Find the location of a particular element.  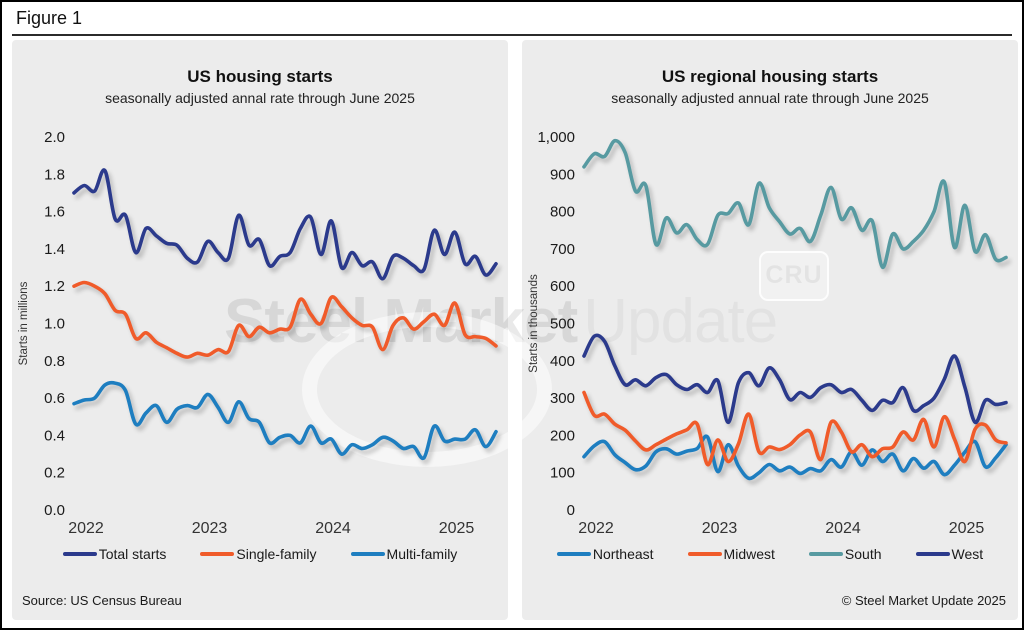

chart-title: US housing starts is located at coordinates (260, 76).